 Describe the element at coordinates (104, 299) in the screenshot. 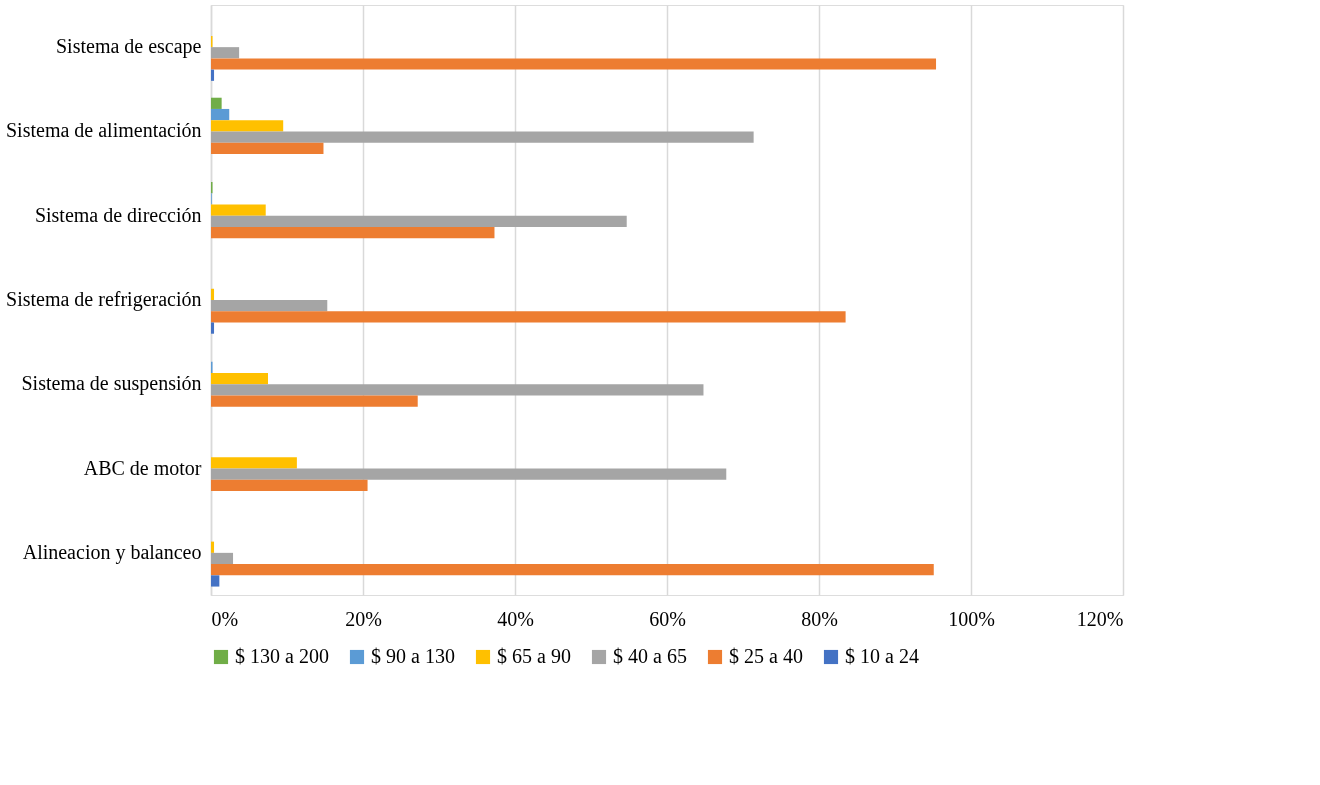

I see `y-tick-label: Sistema de refrigeración` at that location.